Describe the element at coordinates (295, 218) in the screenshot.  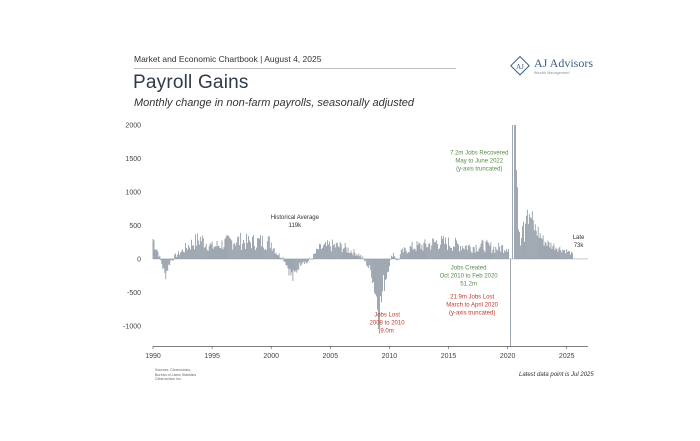
I see `annotation-line: Historical Average` at that location.